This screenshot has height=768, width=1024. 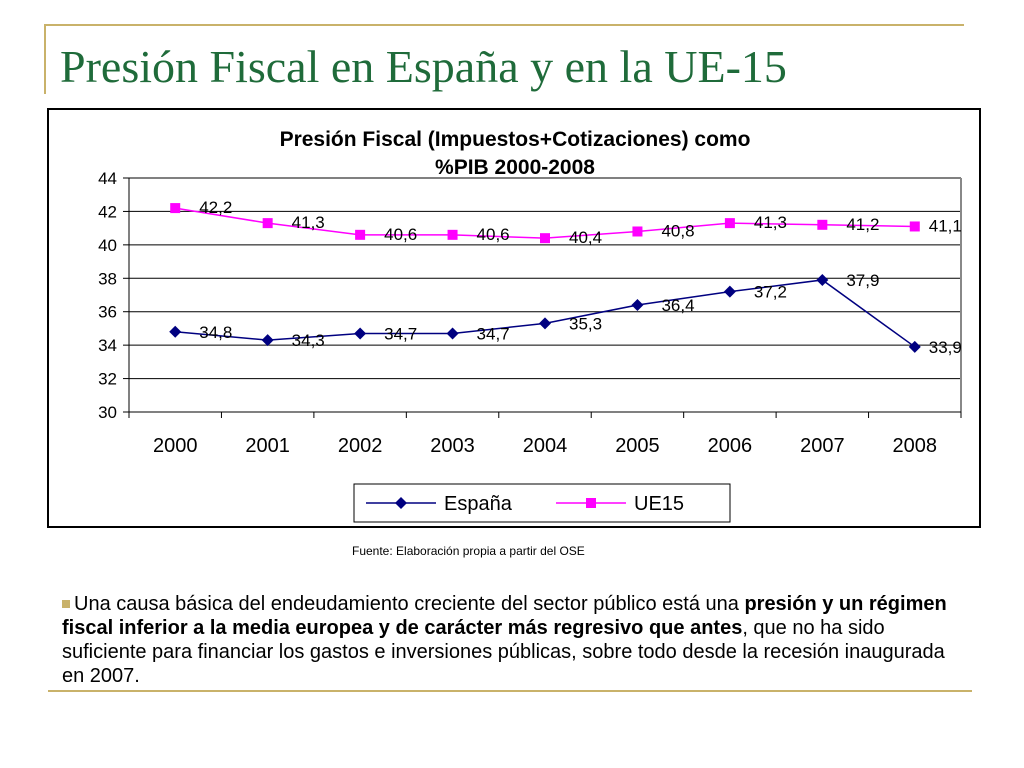 I want to click on y-tick-label: 34, so click(x=107, y=345).